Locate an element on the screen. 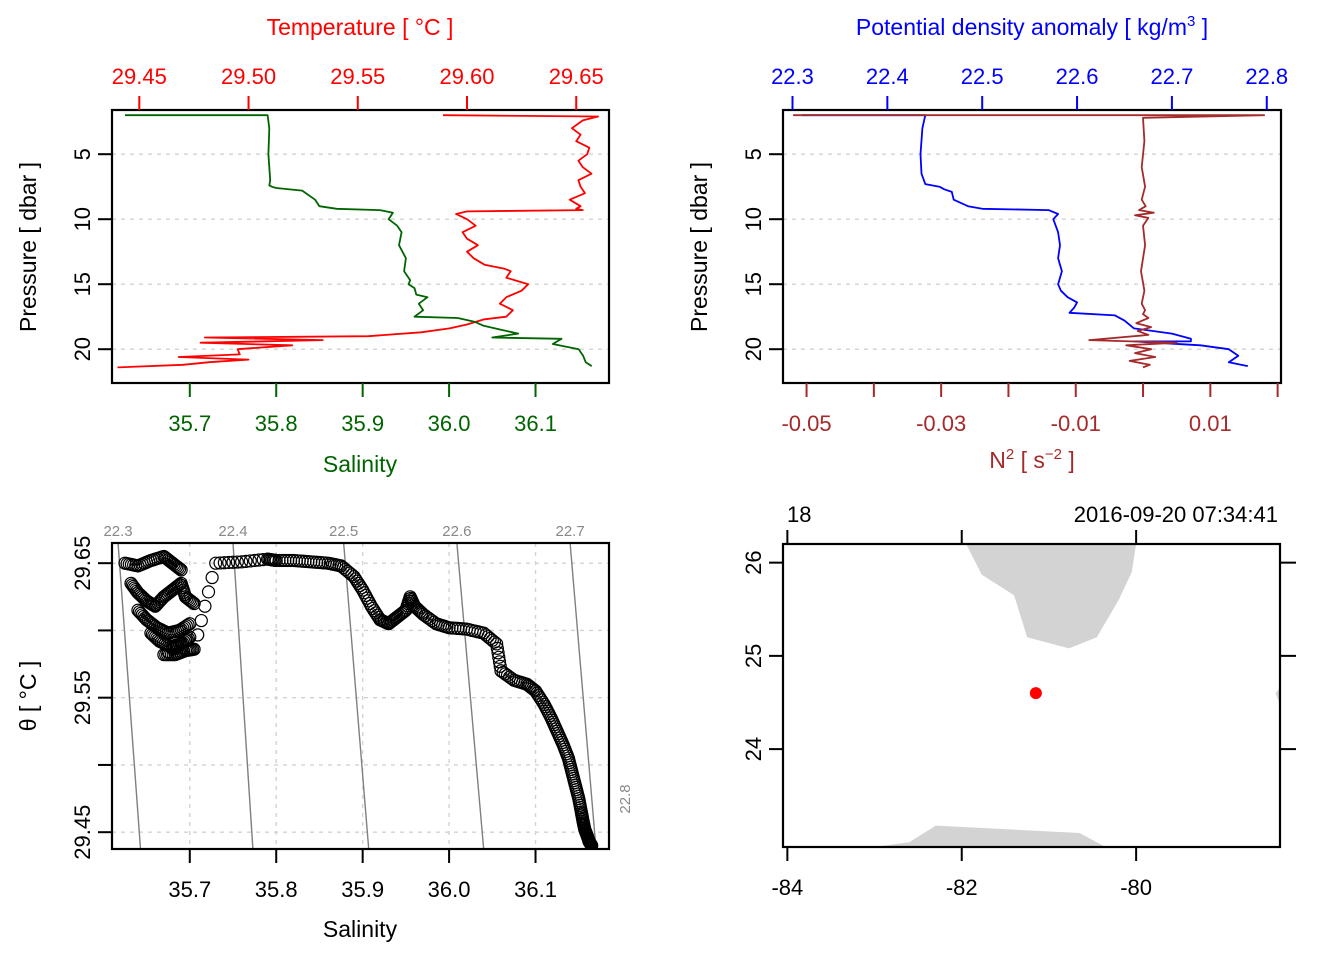  bottom-x-tick-label: 0.01 is located at coordinates (1210, 423).